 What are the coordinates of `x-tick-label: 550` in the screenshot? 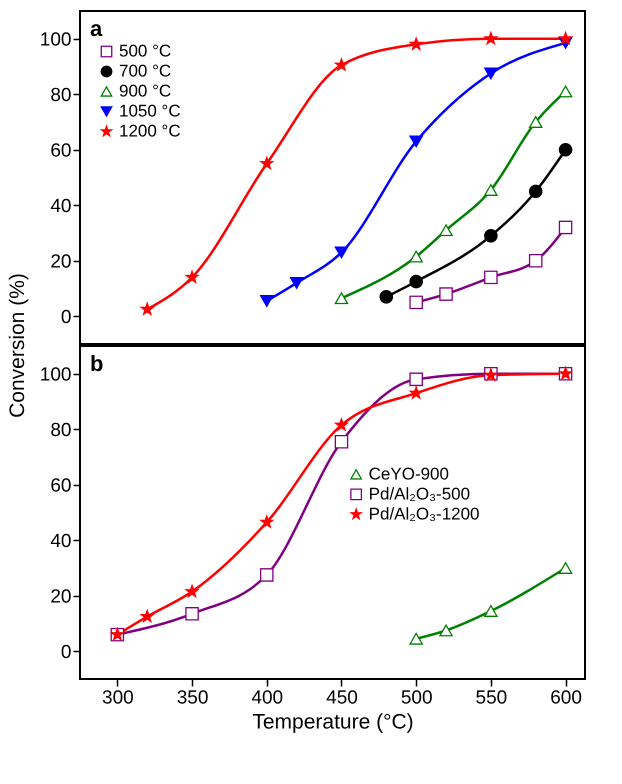 It's located at (492, 698).